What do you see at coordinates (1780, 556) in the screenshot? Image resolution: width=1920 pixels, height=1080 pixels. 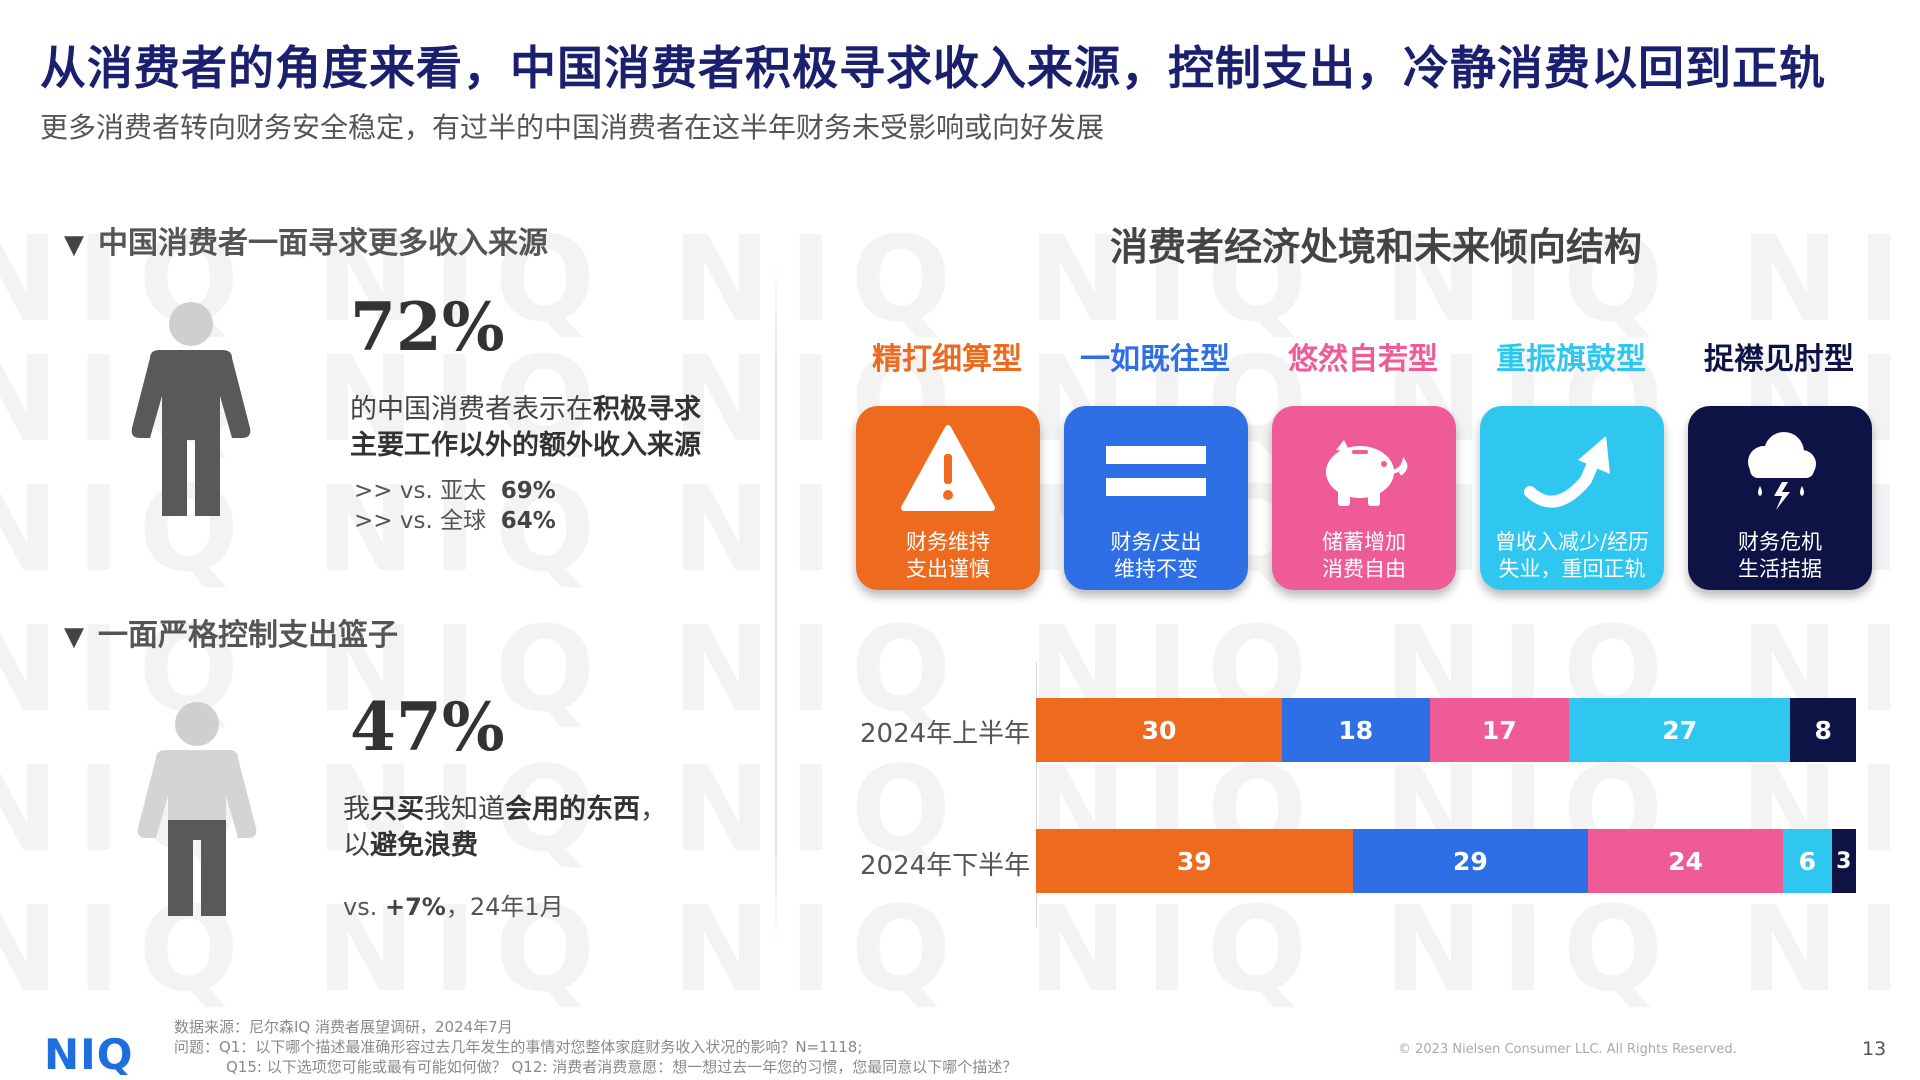 I see `tile-strained-text: 财务危机 生活拮据` at bounding box center [1780, 556].